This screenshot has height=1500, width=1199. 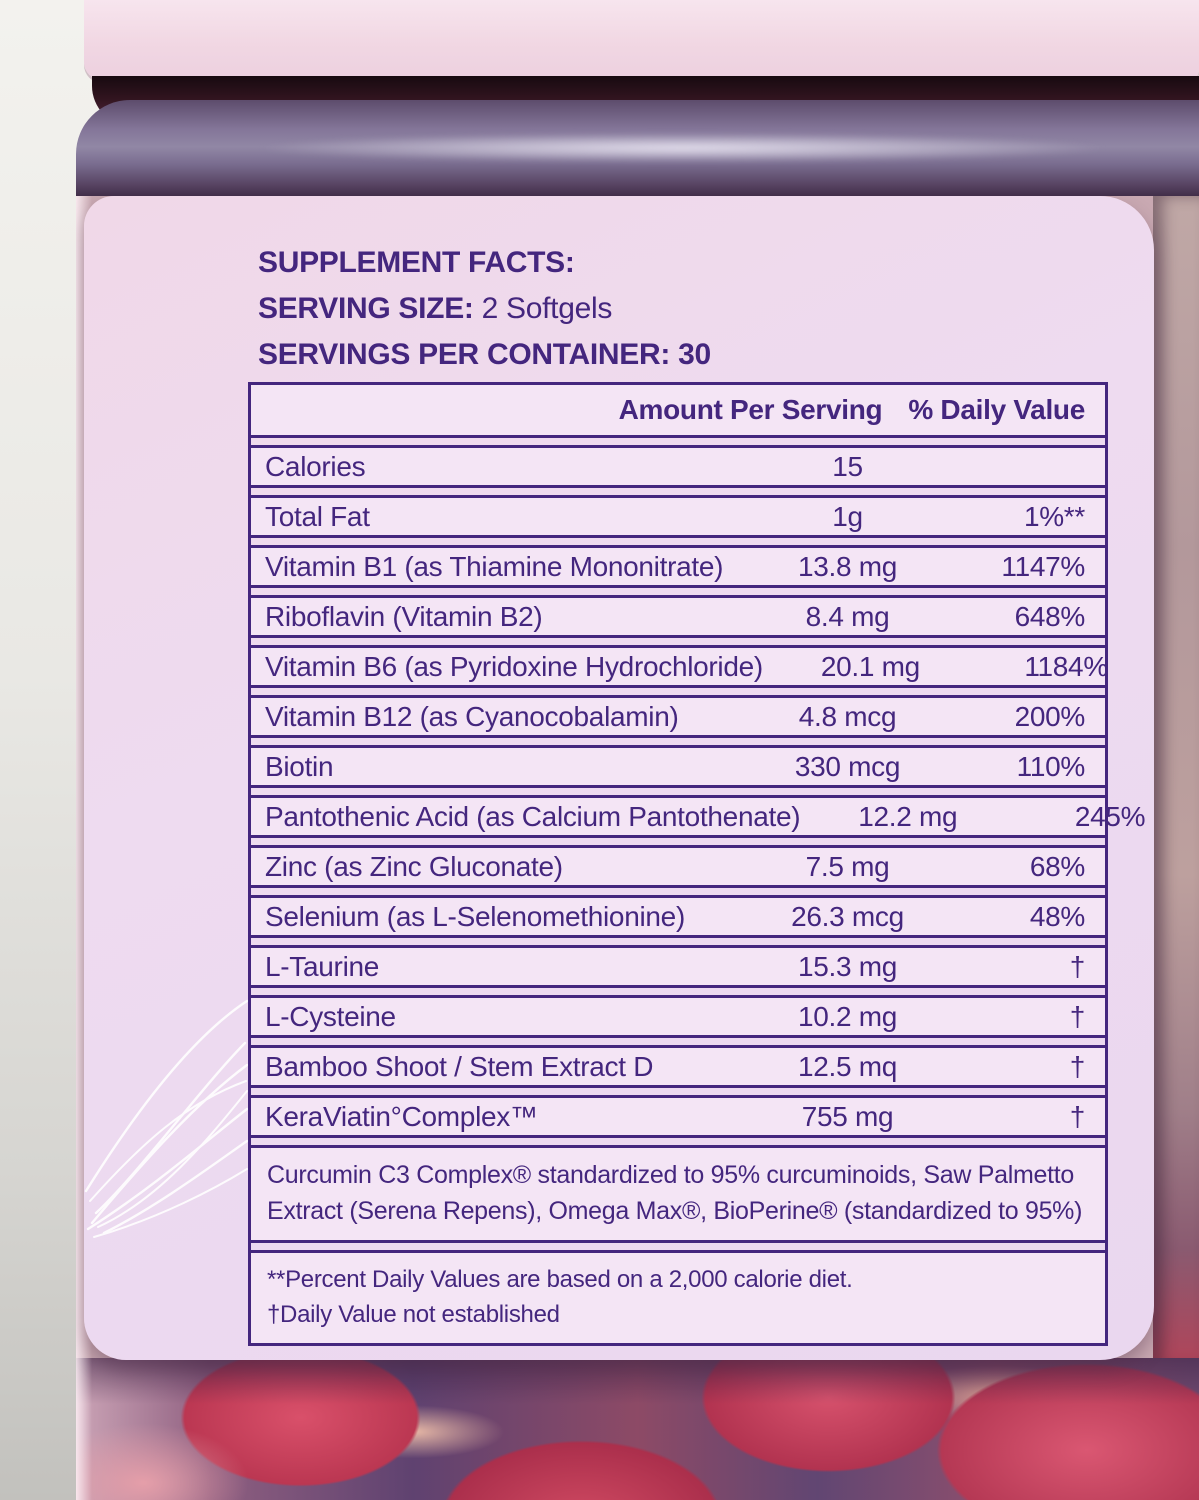 I want to click on label-title: SUPPLEMENT FACTS:, so click(x=416, y=262).